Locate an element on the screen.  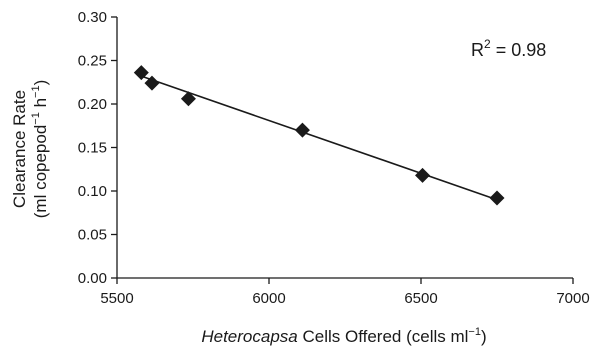
y-axis-title: Clearance Rate (ml copepod−1 h−1) is located at coordinates (30, 149).